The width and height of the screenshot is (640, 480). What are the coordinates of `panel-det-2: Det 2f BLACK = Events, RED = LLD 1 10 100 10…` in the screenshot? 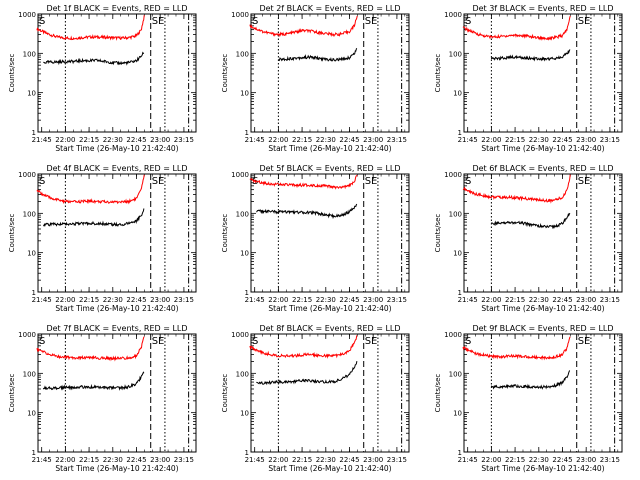 It's located at (315, 78).